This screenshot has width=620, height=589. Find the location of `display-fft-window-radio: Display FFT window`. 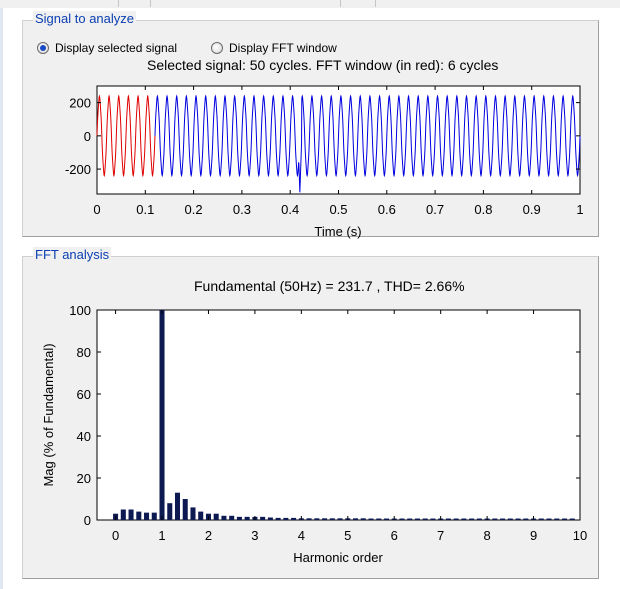

display-fft-window-radio: Display FFT window is located at coordinates (274, 48).